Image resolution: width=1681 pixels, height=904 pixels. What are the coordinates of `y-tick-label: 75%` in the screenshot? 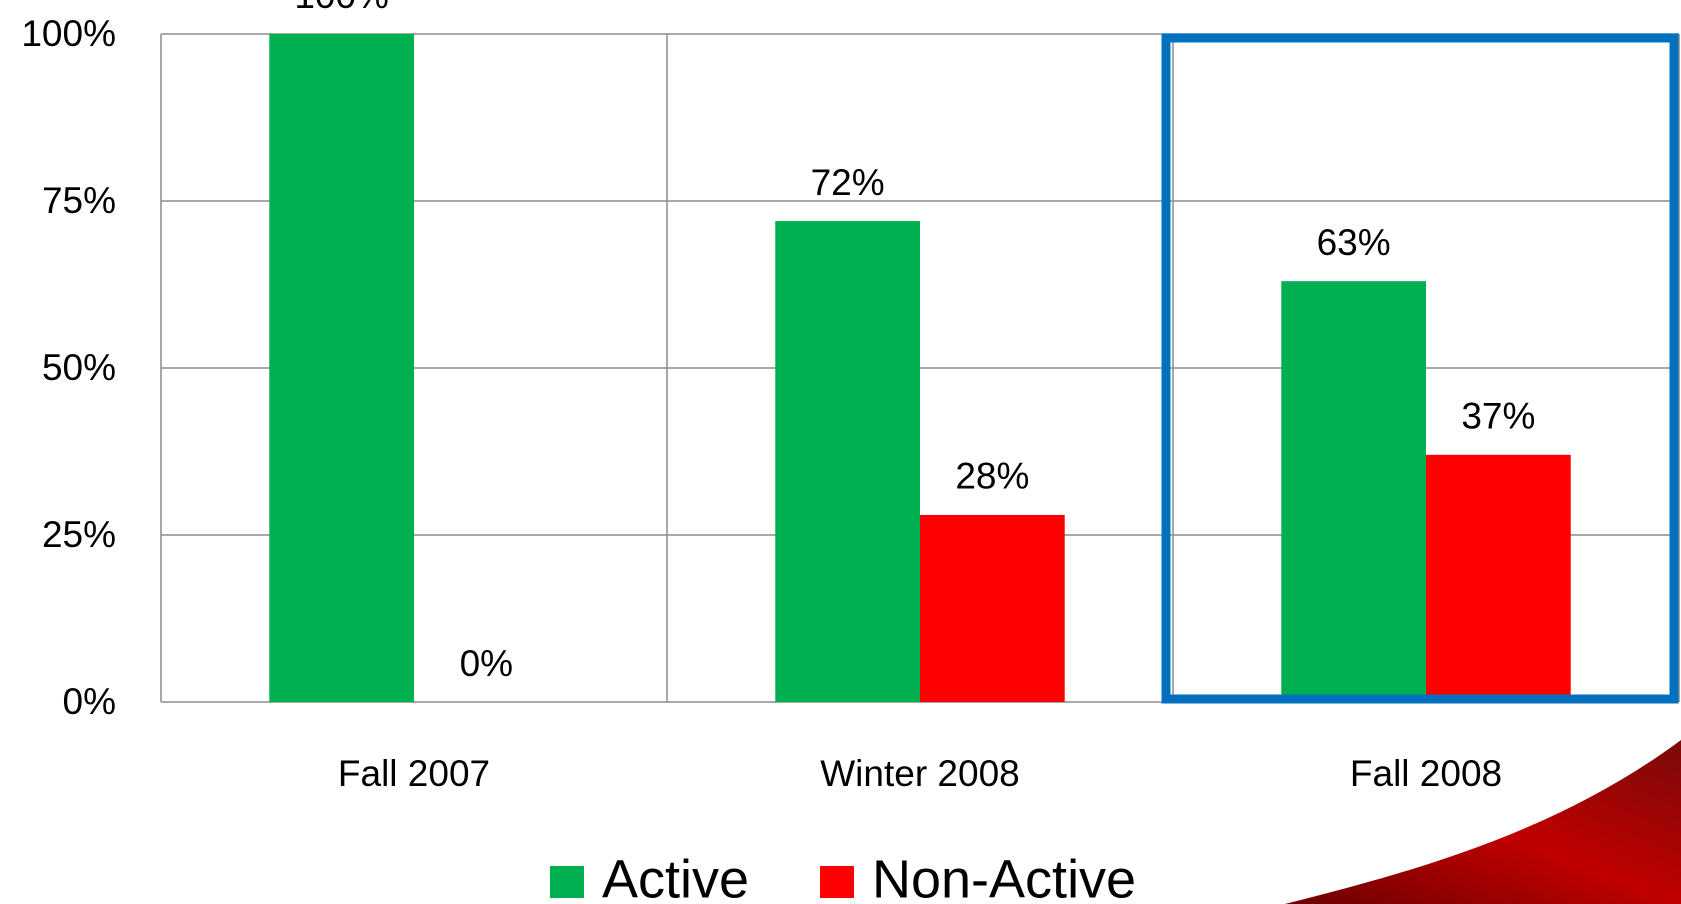 It's located at (79, 200).